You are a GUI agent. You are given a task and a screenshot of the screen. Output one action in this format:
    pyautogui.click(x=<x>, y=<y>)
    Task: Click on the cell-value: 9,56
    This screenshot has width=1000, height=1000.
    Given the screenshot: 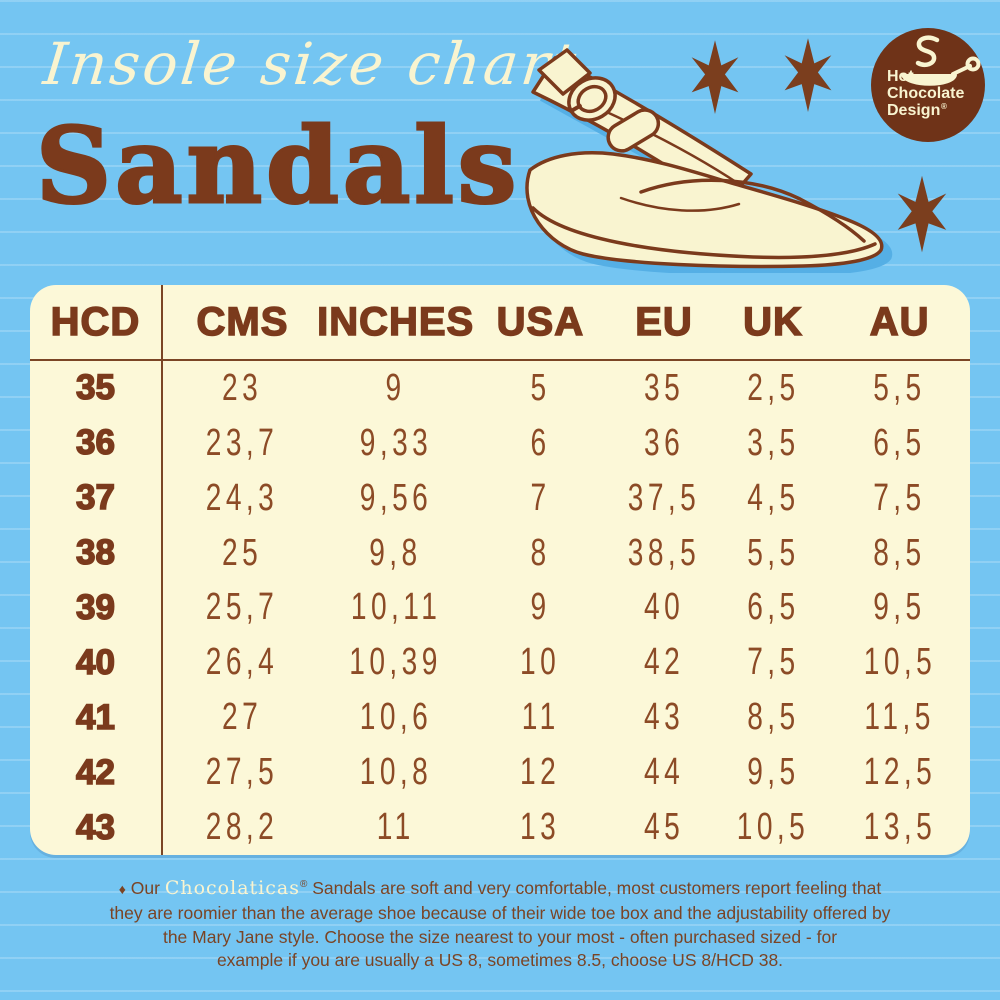 What is the action you would take?
    pyautogui.click(x=395, y=497)
    